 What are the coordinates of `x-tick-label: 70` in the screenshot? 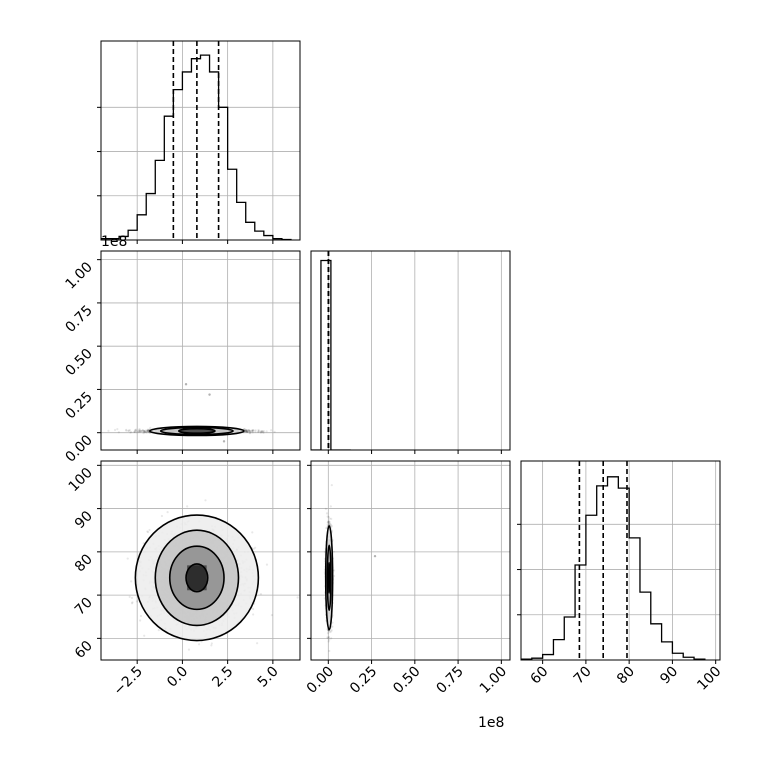 It's located at (583, 676).